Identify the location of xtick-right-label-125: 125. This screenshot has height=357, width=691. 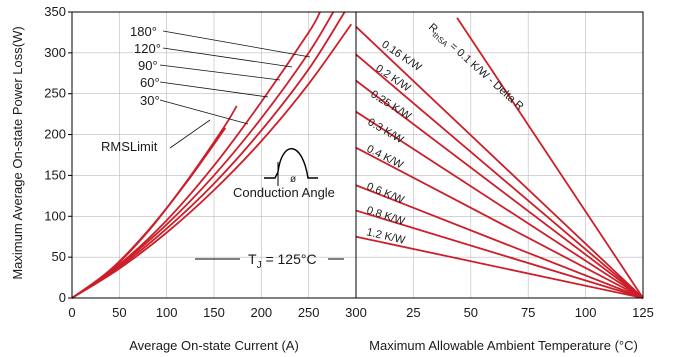
(643, 312).